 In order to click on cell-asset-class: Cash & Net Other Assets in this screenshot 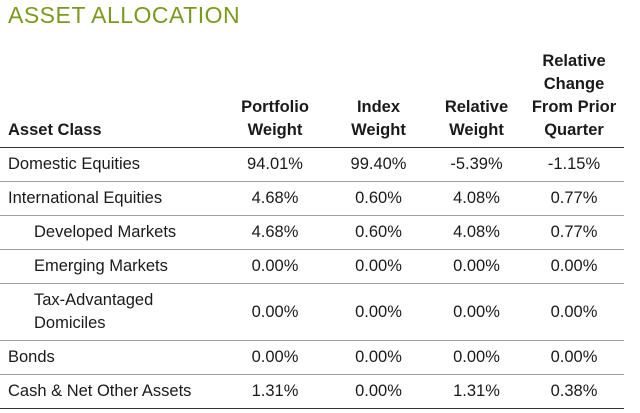, I will do `click(111, 391)`.